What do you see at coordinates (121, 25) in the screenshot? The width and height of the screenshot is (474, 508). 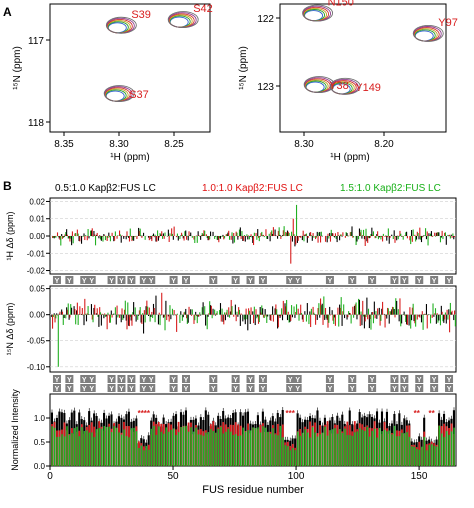 I see `peak-contour` at bounding box center [121, 25].